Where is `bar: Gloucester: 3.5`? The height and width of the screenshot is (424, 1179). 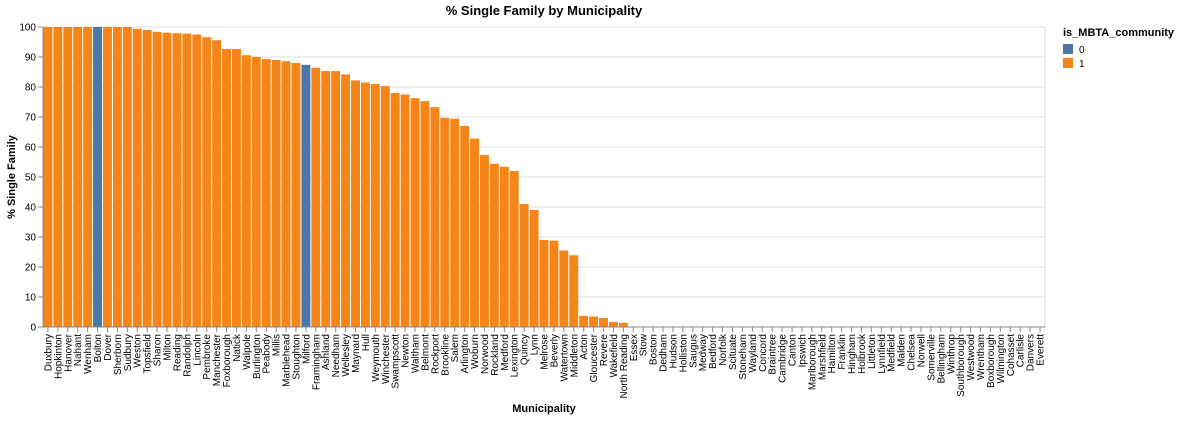 bar: Gloucester: 3.5 is located at coordinates (594, 322).